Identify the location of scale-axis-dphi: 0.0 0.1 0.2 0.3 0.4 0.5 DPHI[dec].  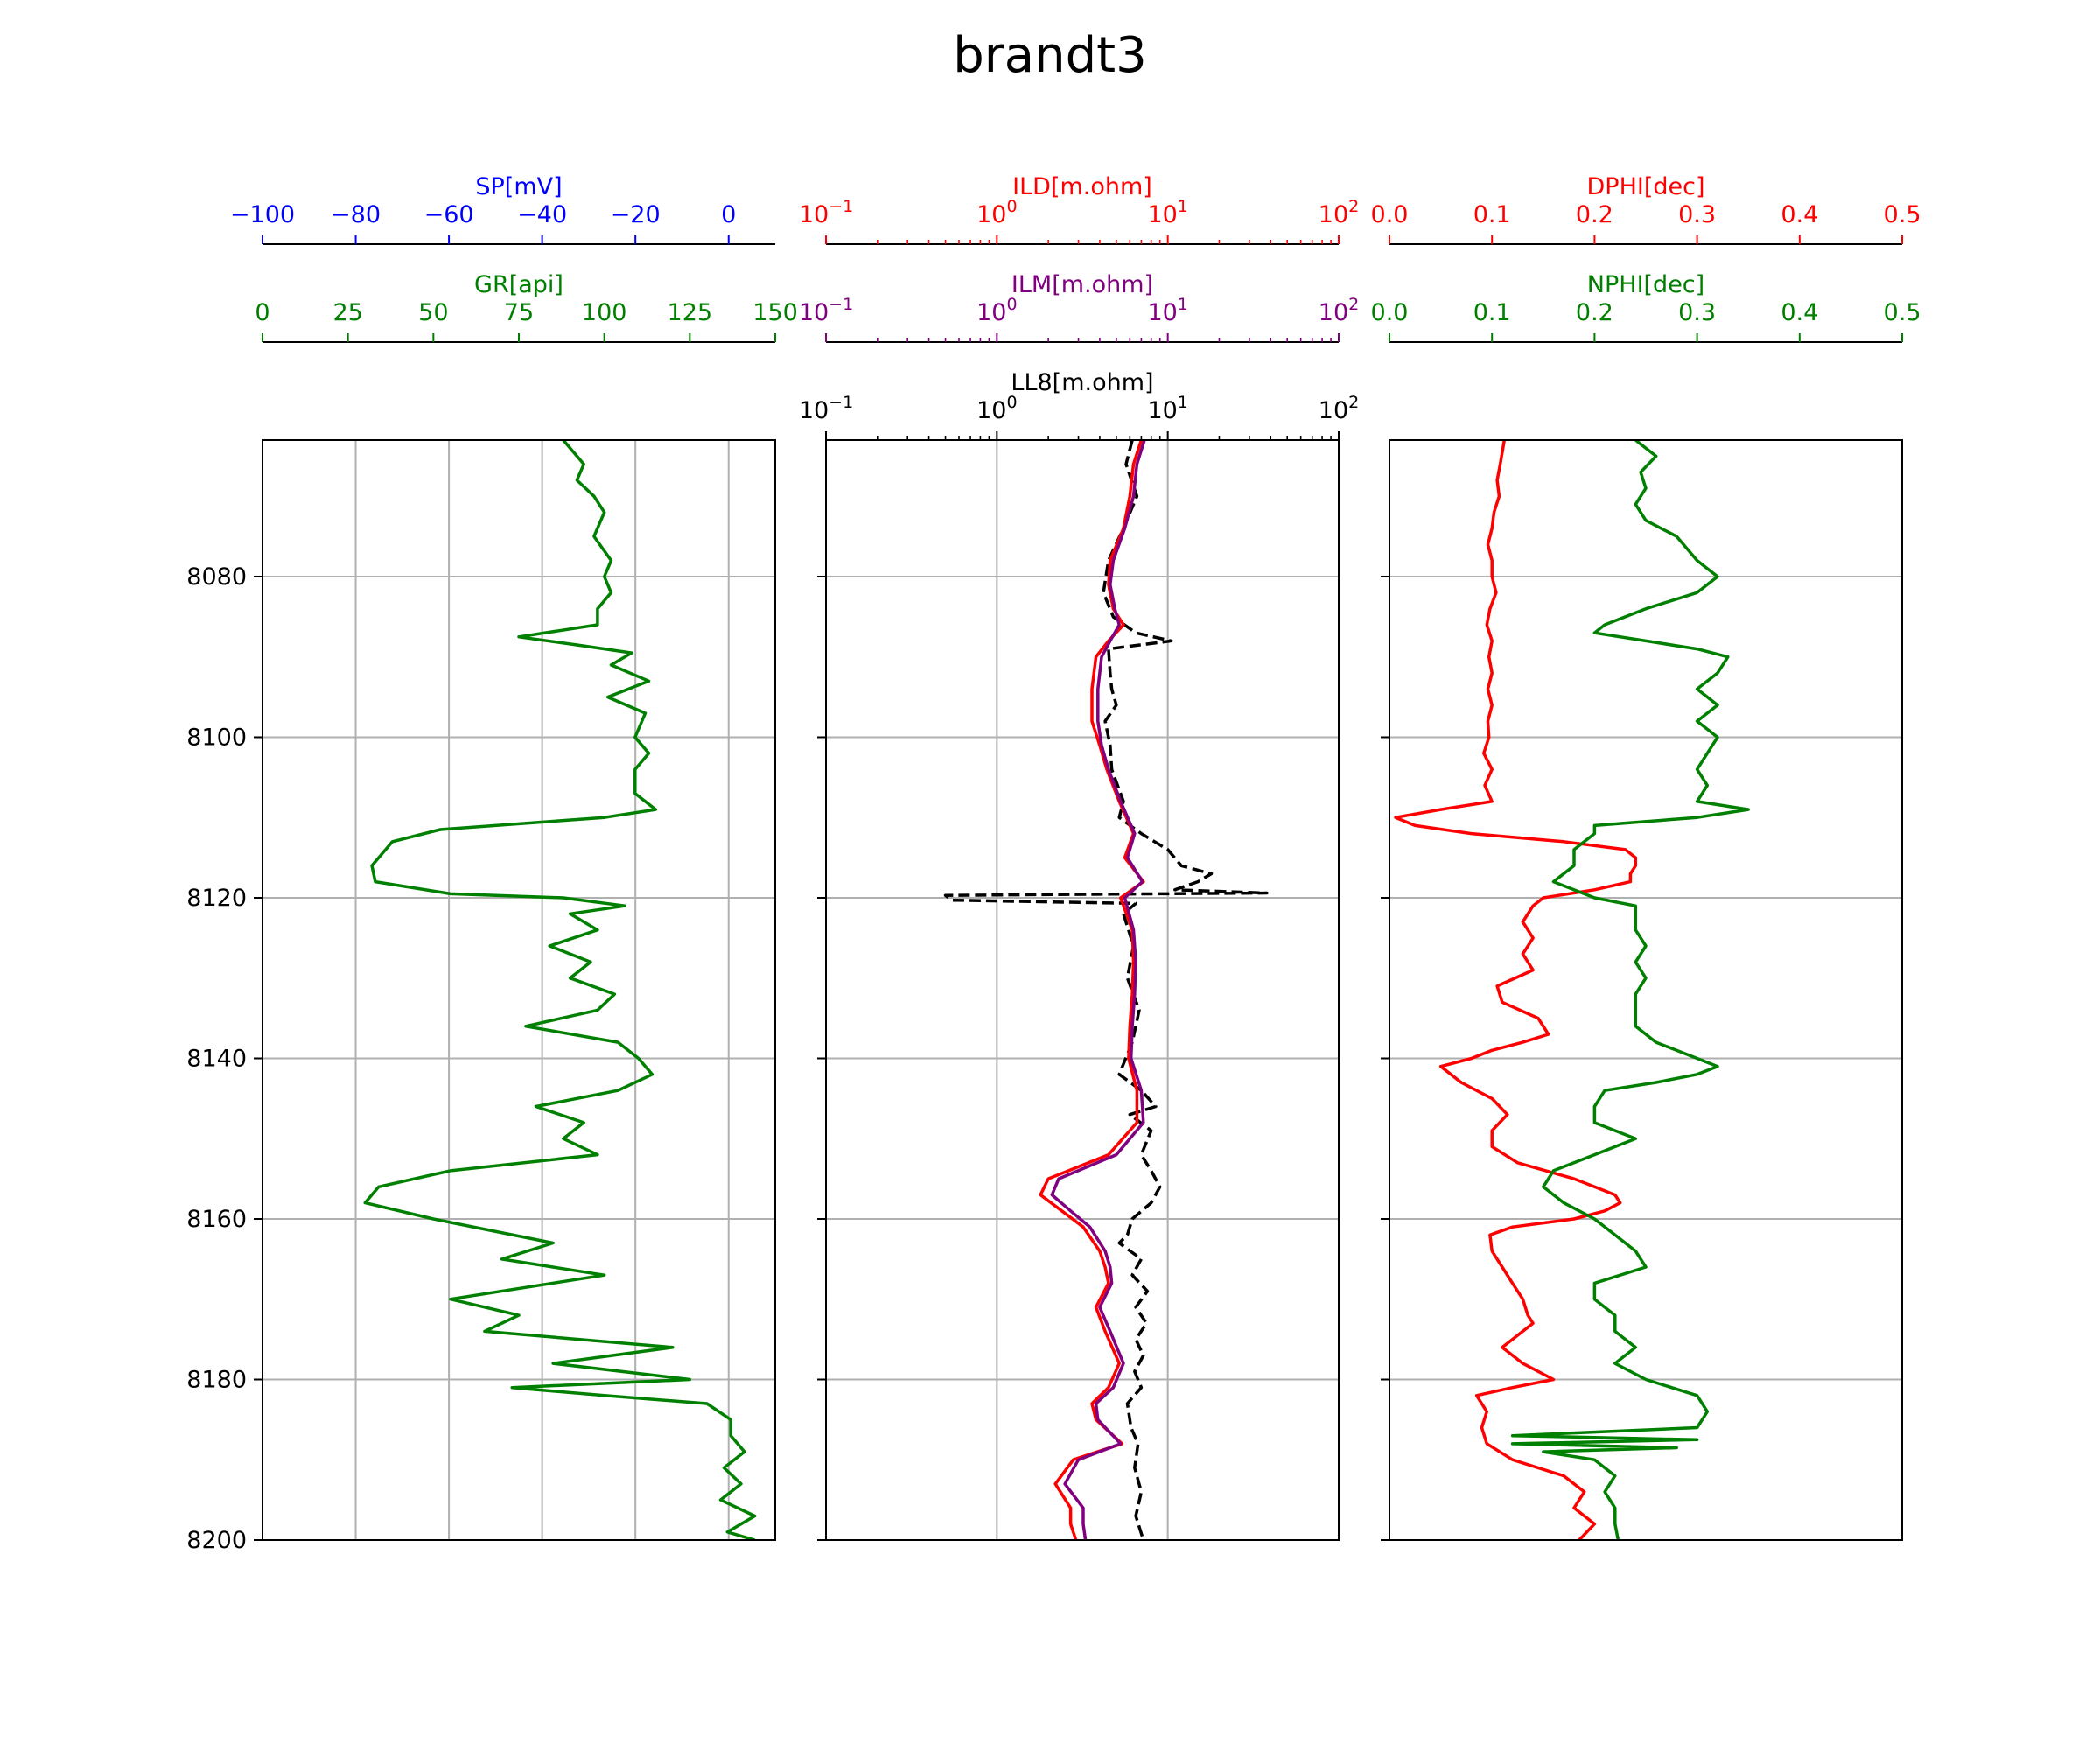
(1646, 209).